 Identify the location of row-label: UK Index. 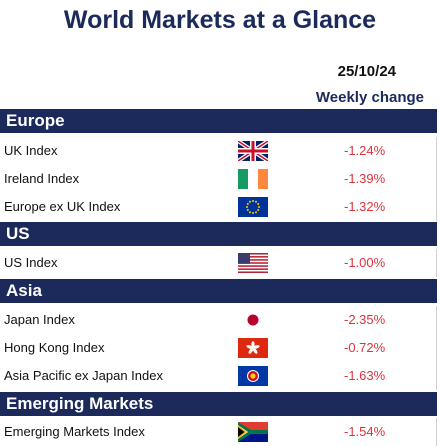
(31, 150).